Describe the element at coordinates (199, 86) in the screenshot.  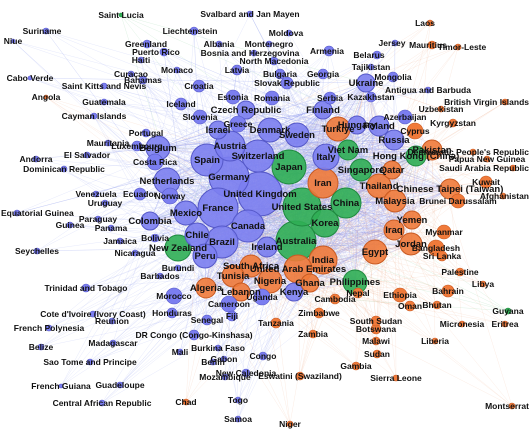
I see `node-croatia` at that location.